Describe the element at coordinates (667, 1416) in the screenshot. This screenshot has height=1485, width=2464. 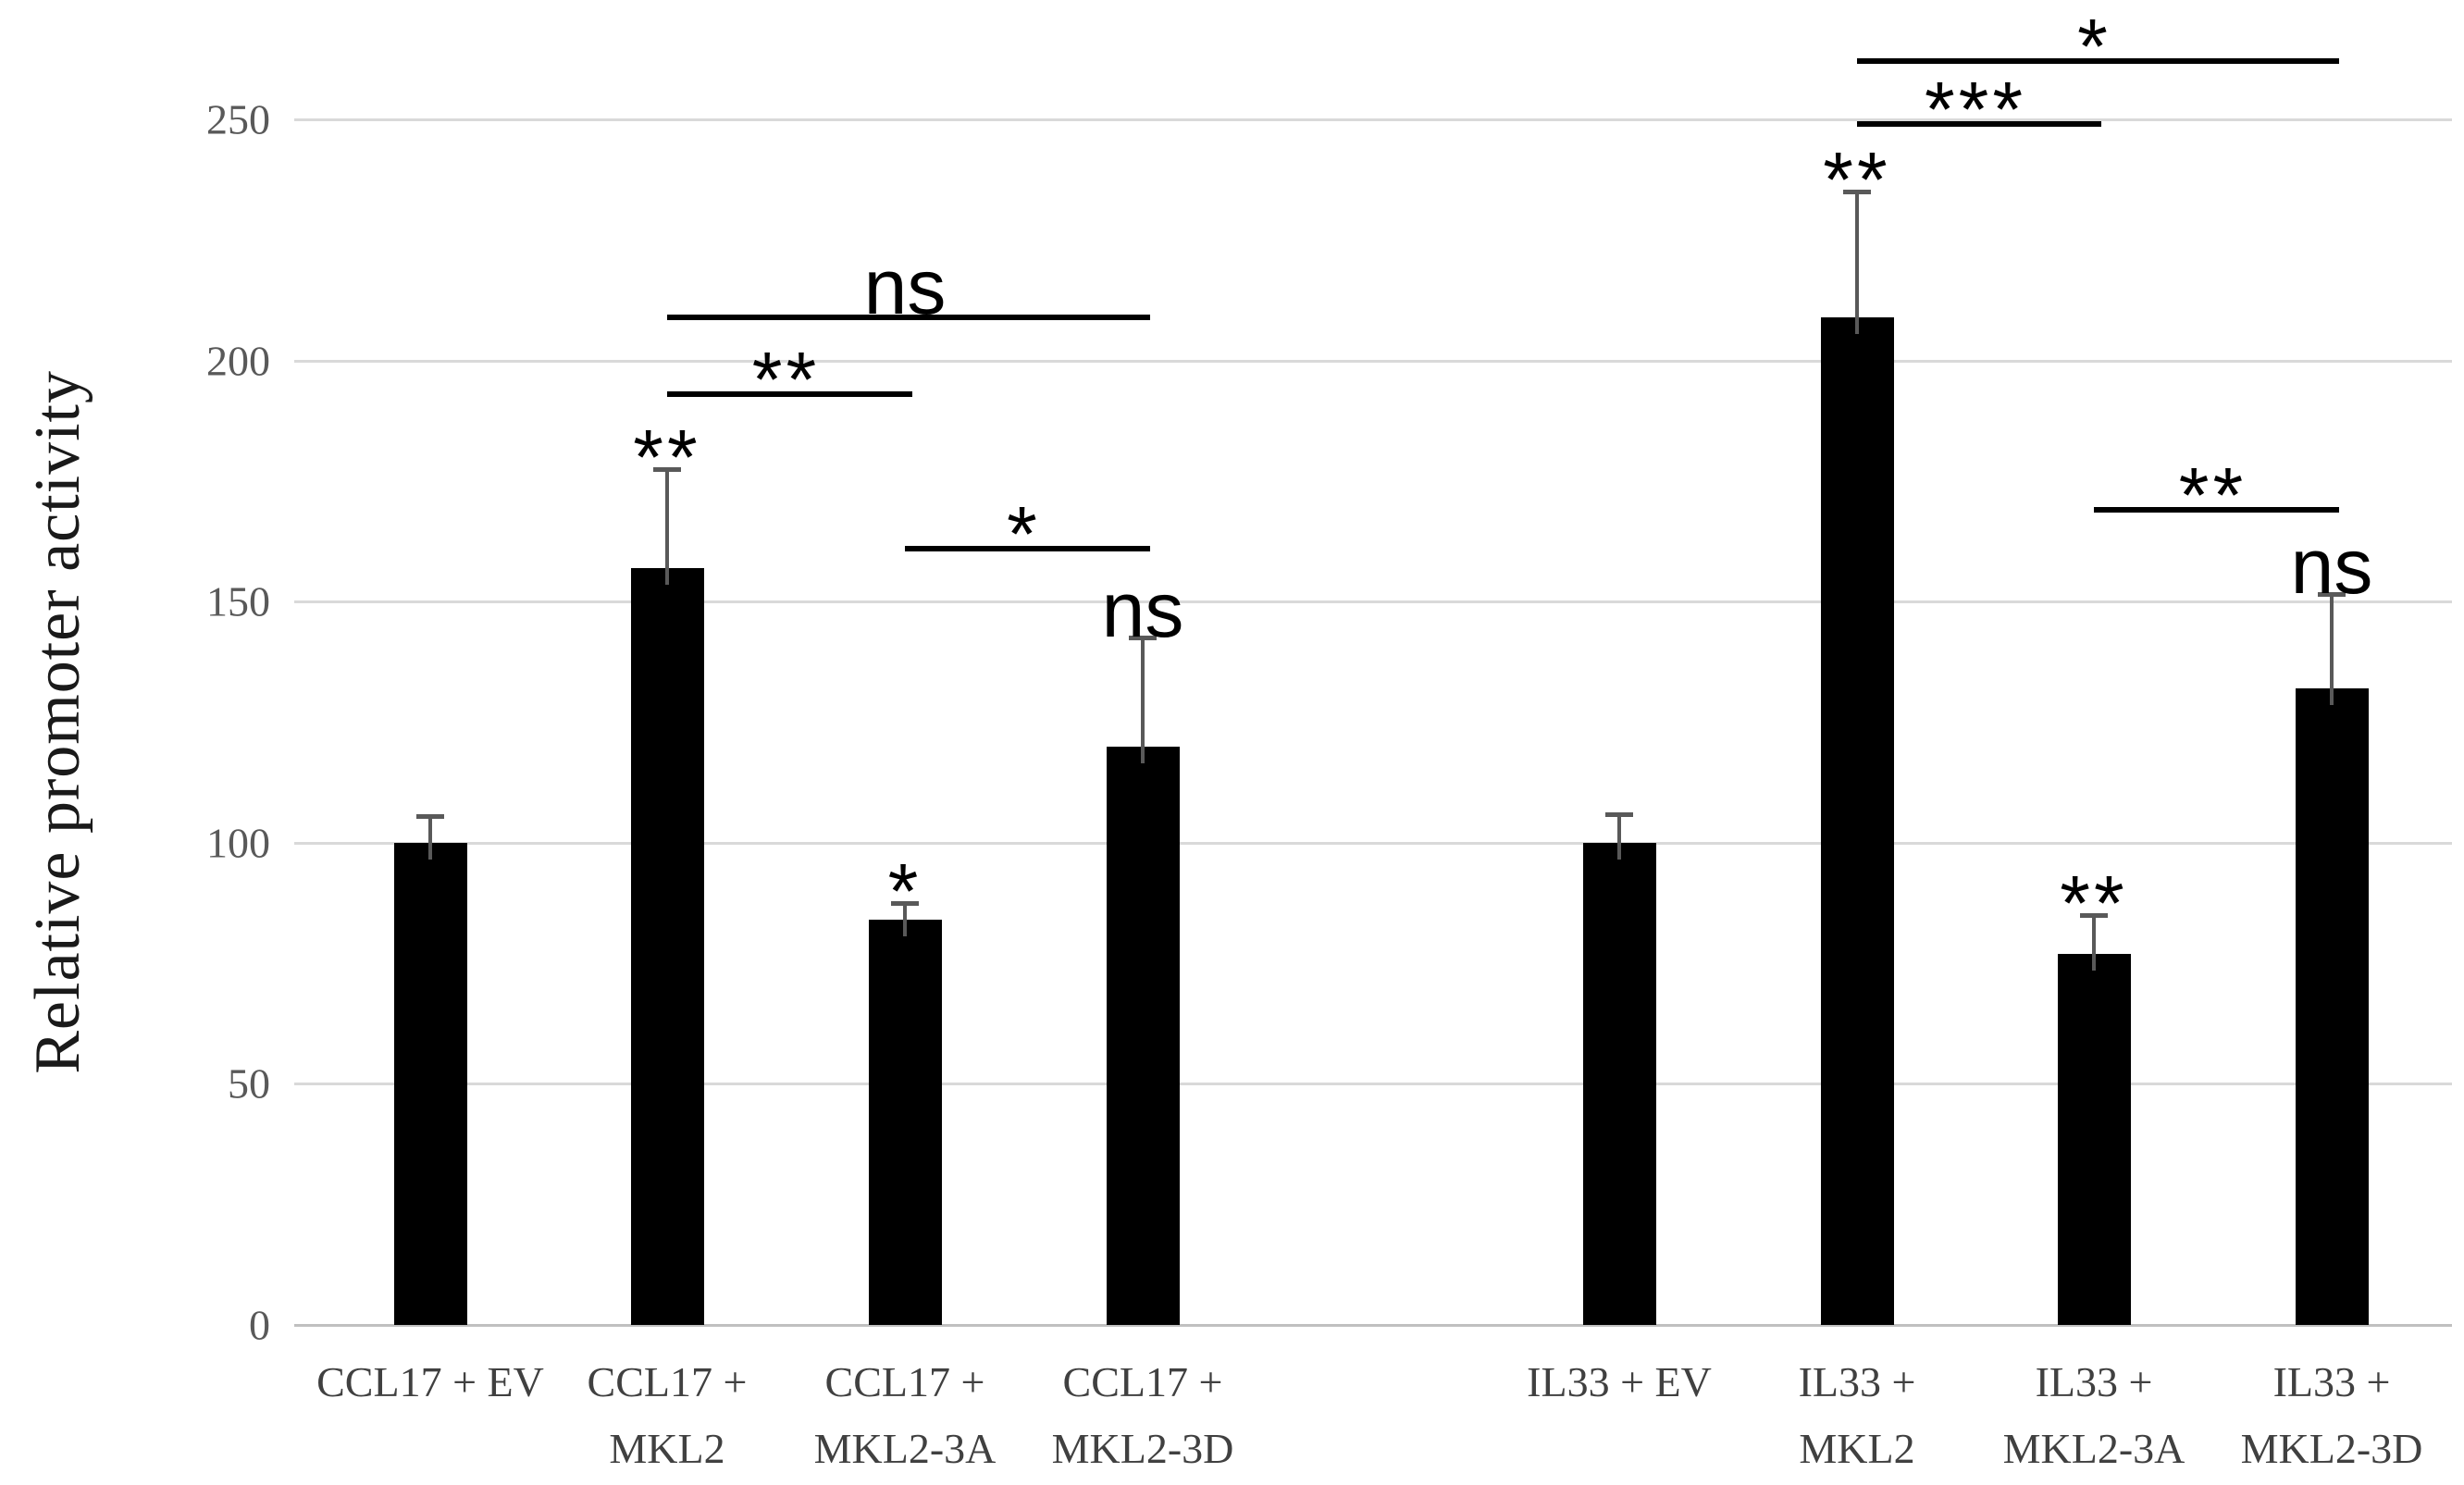
I see `x-tick-label: CCL17 + MKL2` at that location.